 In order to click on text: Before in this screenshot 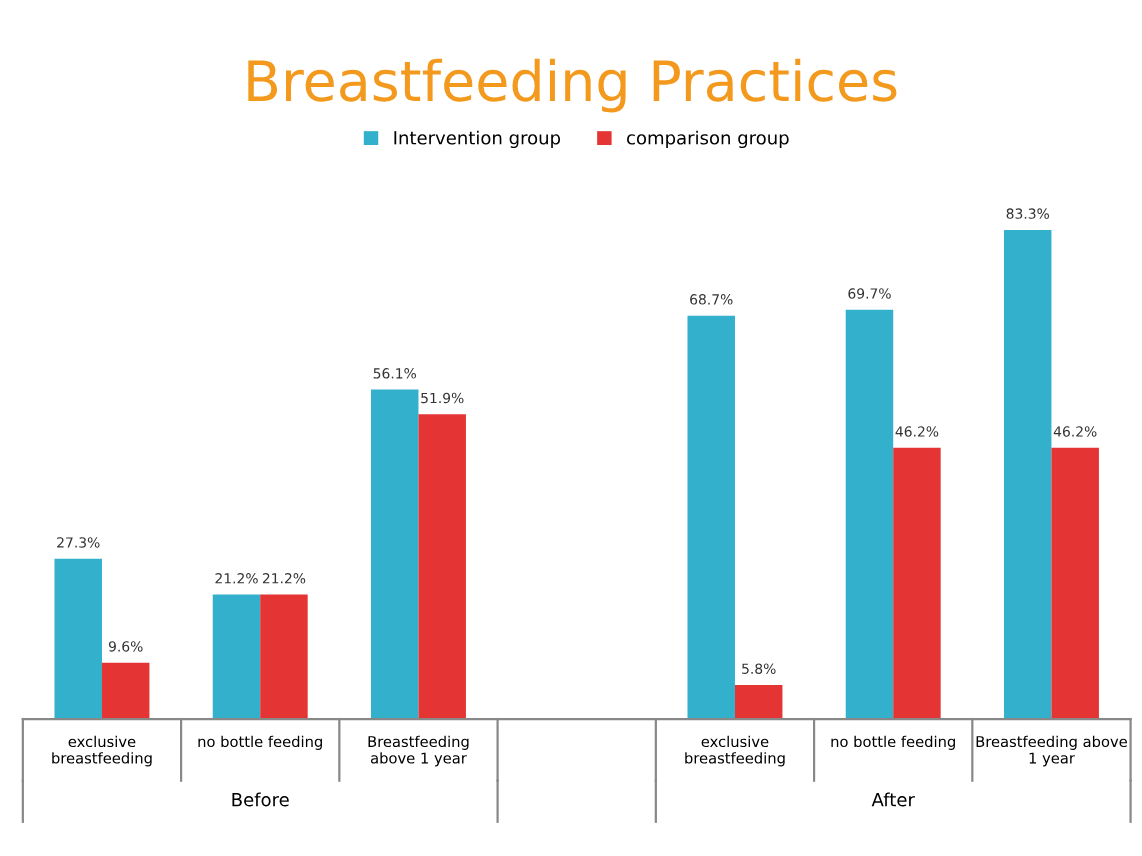, I will do `click(260, 799)`.